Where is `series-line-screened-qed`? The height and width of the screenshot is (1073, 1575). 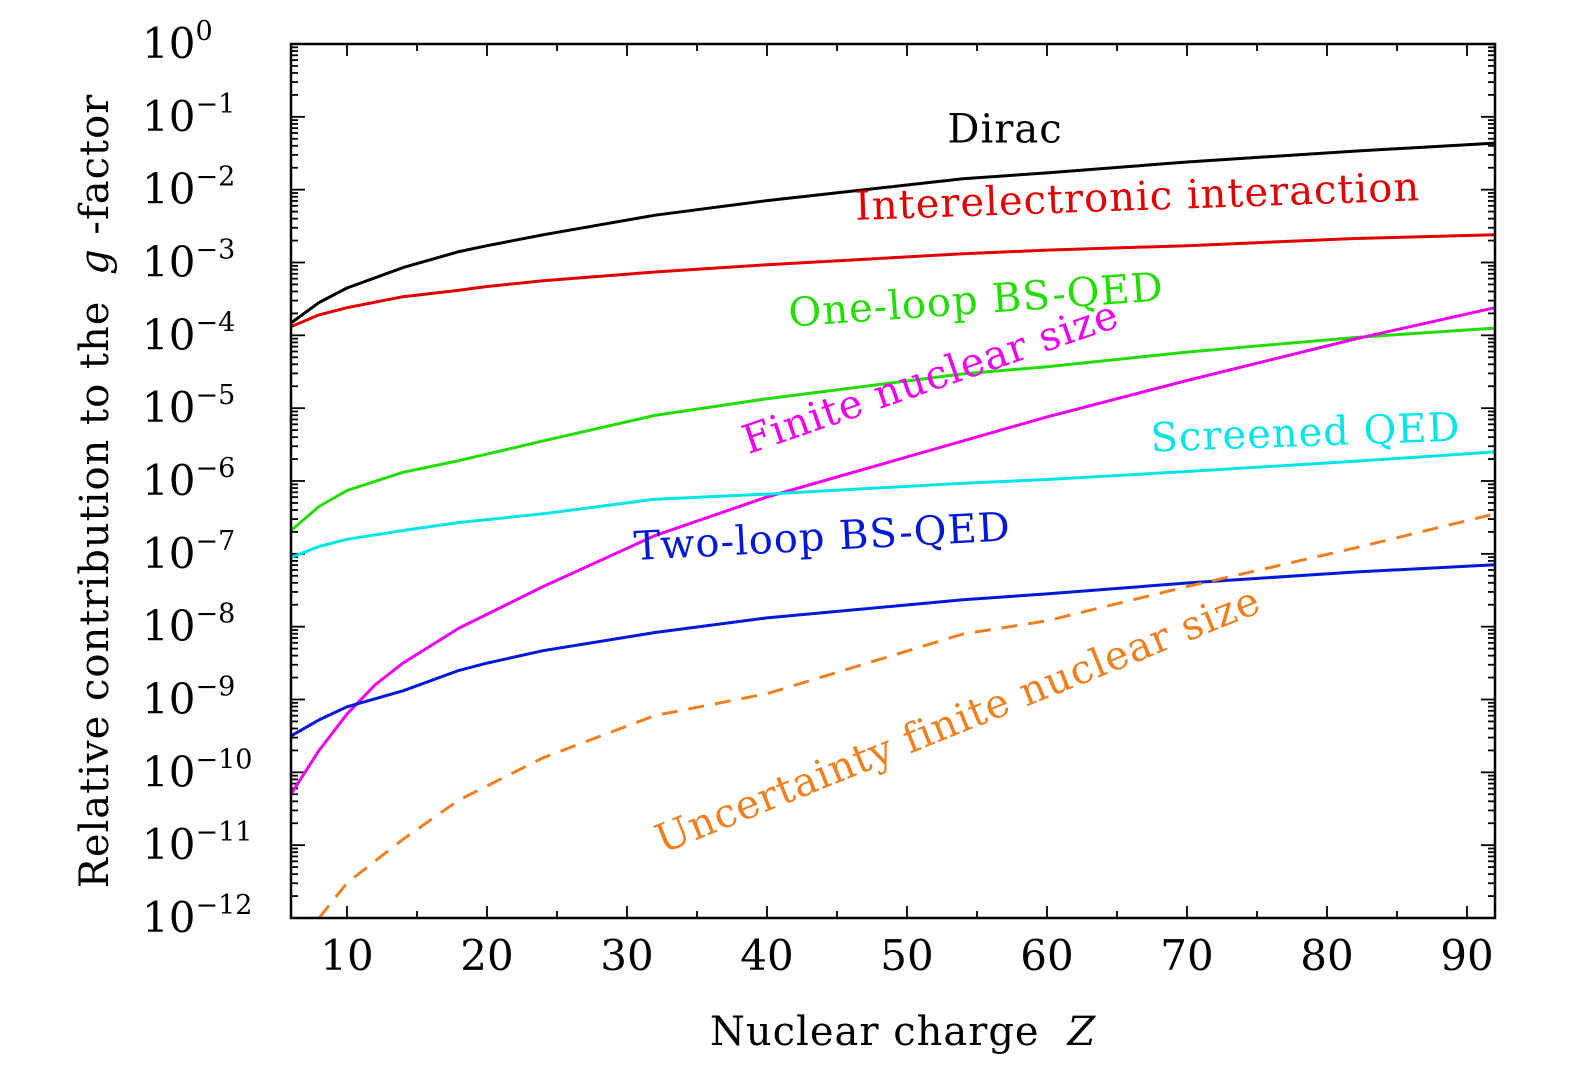 series-line-screened-qed is located at coordinates (893, 504).